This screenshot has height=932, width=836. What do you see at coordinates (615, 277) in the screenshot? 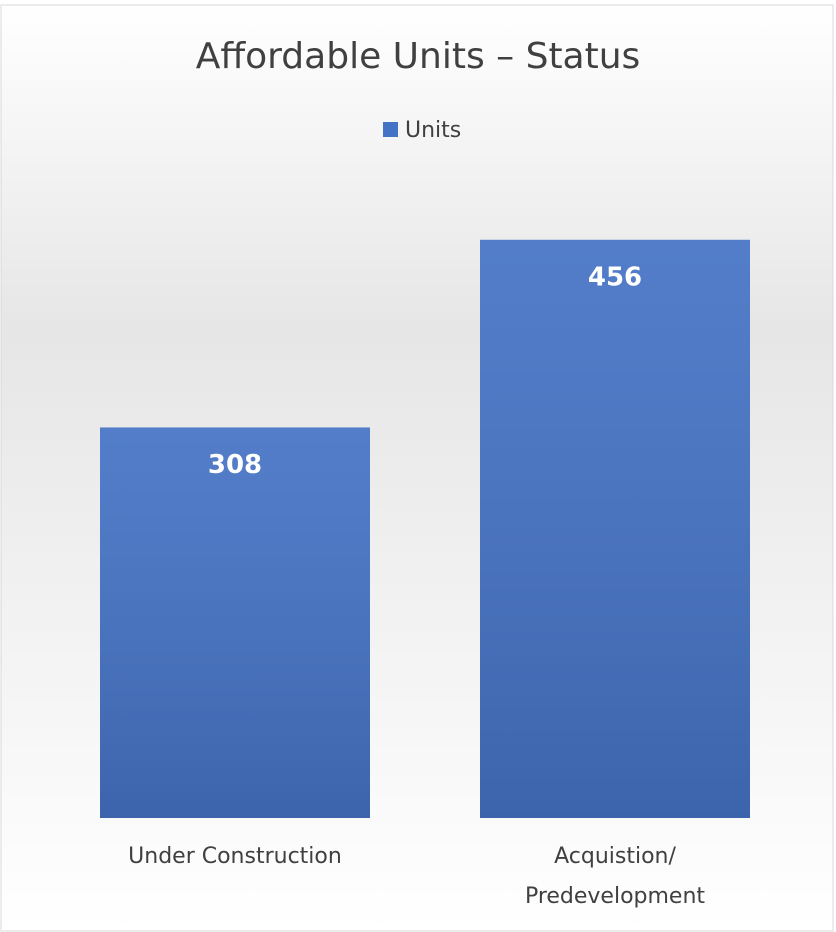
I see `data-label: 456` at bounding box center [615, 277].